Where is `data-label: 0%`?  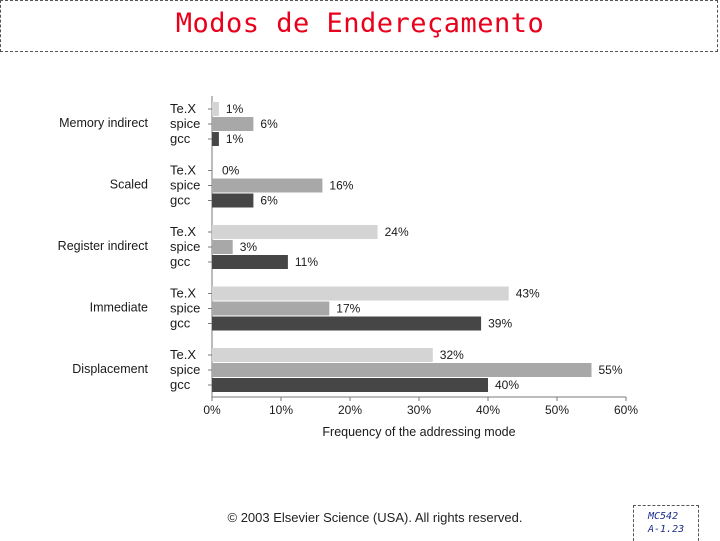
data-label: 0% is located at coordinates (231, 171).